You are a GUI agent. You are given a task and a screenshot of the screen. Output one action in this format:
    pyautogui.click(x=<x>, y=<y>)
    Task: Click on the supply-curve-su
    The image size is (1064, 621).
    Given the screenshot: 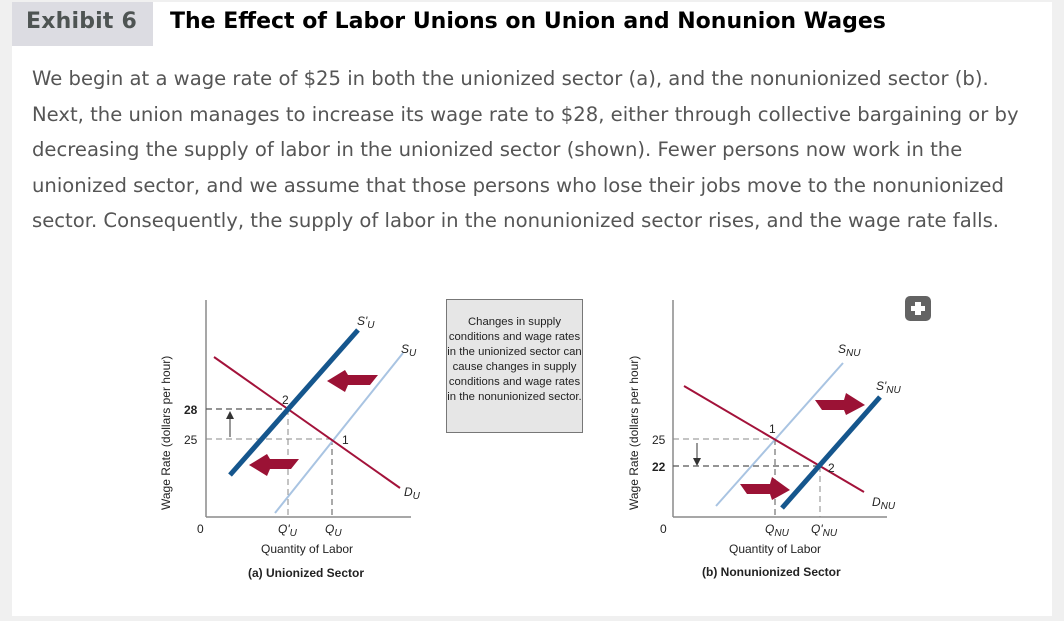 What is the action you would take?
    pyautogui.click(x=339, y=433)
    